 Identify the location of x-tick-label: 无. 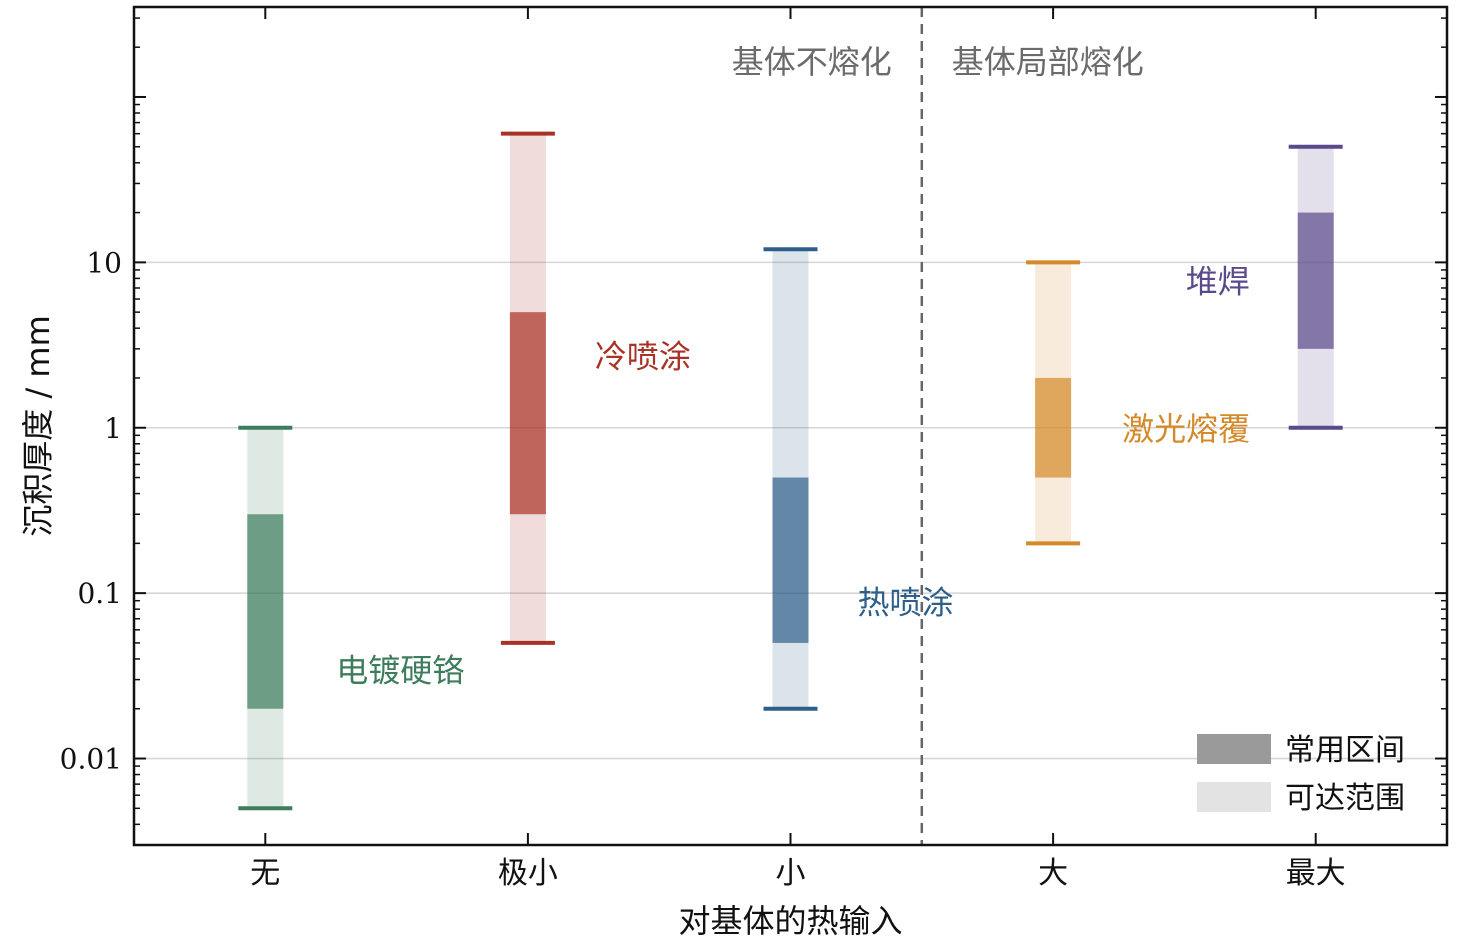
(265, 873).